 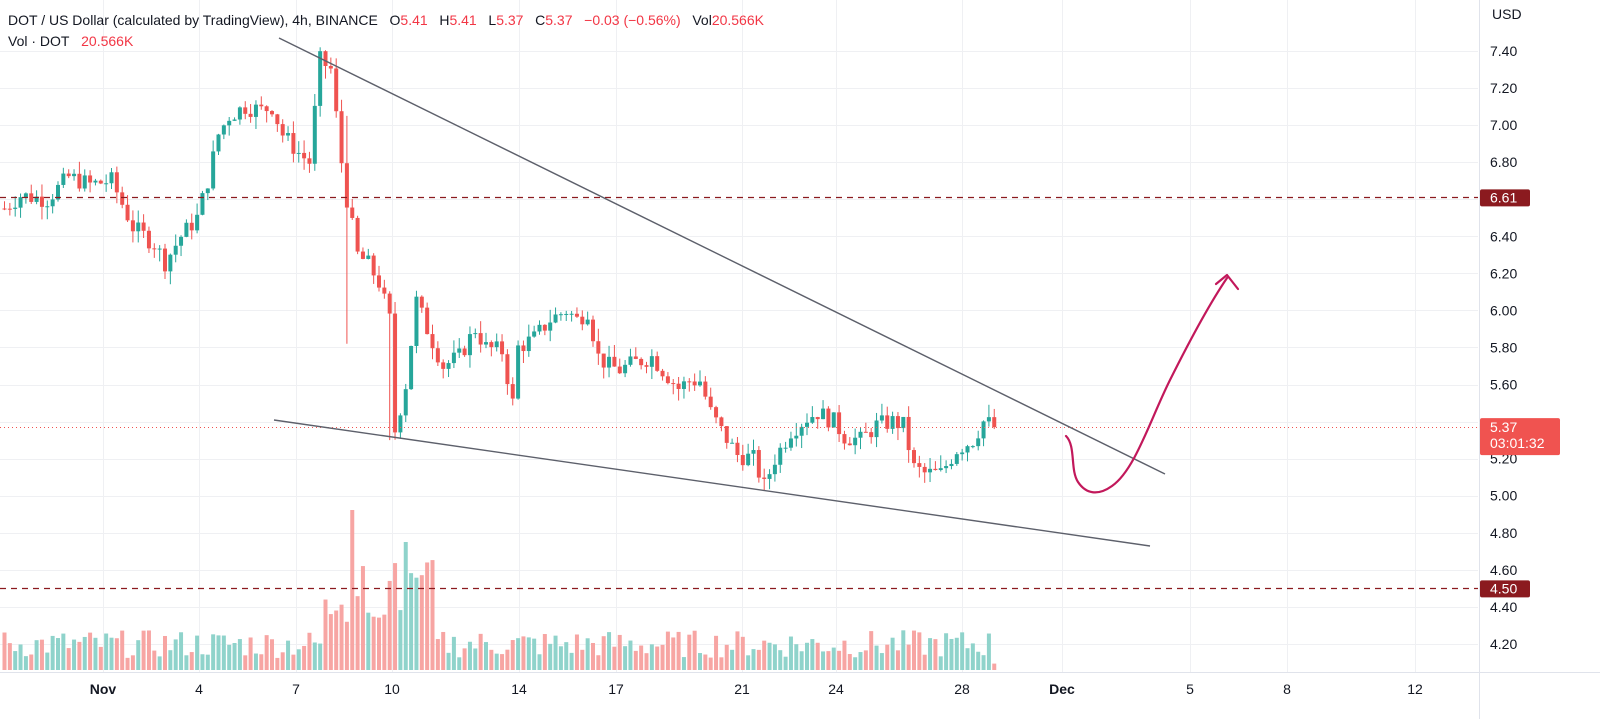 What do you see at coordinates (632, 20) in the screenshot?
I see `change-value: −0.03 (−0.56%)` at bounding box center [632, 20].